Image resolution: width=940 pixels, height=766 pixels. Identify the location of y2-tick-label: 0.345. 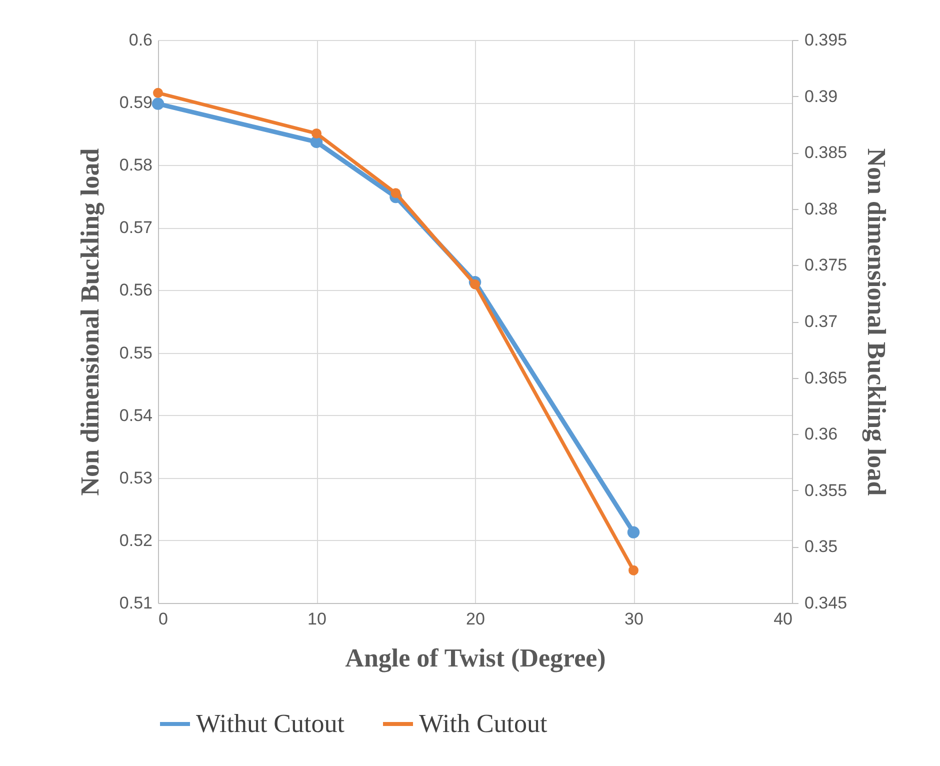
(826, 603).